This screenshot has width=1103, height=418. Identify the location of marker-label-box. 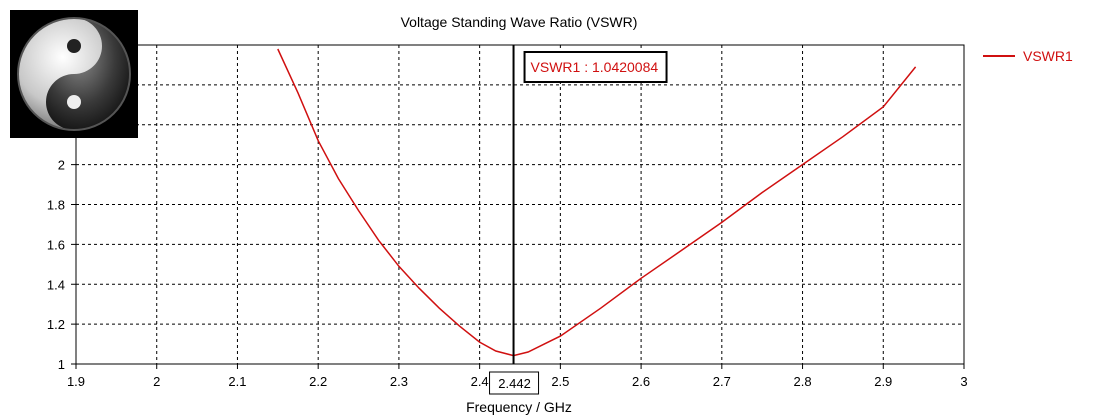
(595, 67).